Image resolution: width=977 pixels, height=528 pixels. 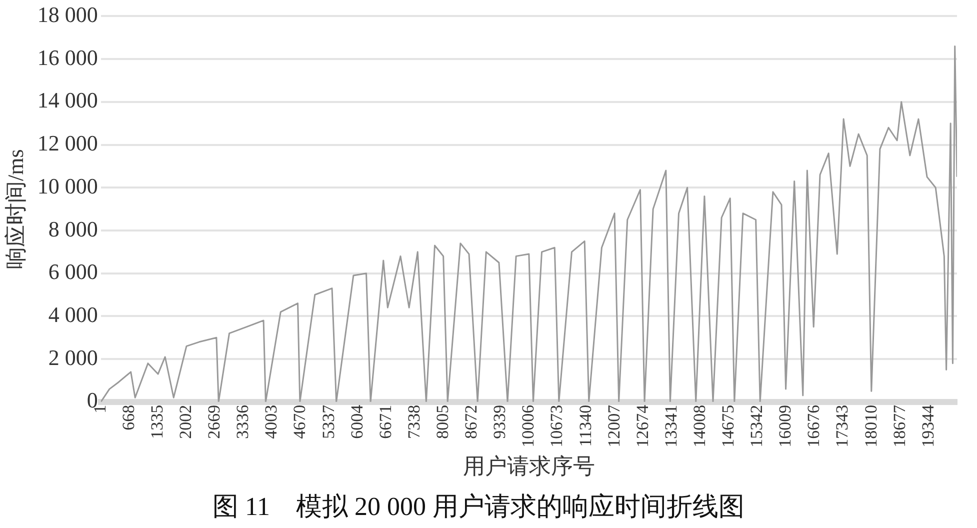 What do you see at coordinates (670, 426) in the screenshot?
I see `x-tick-label: 13341` at bounding box center [670, 426].